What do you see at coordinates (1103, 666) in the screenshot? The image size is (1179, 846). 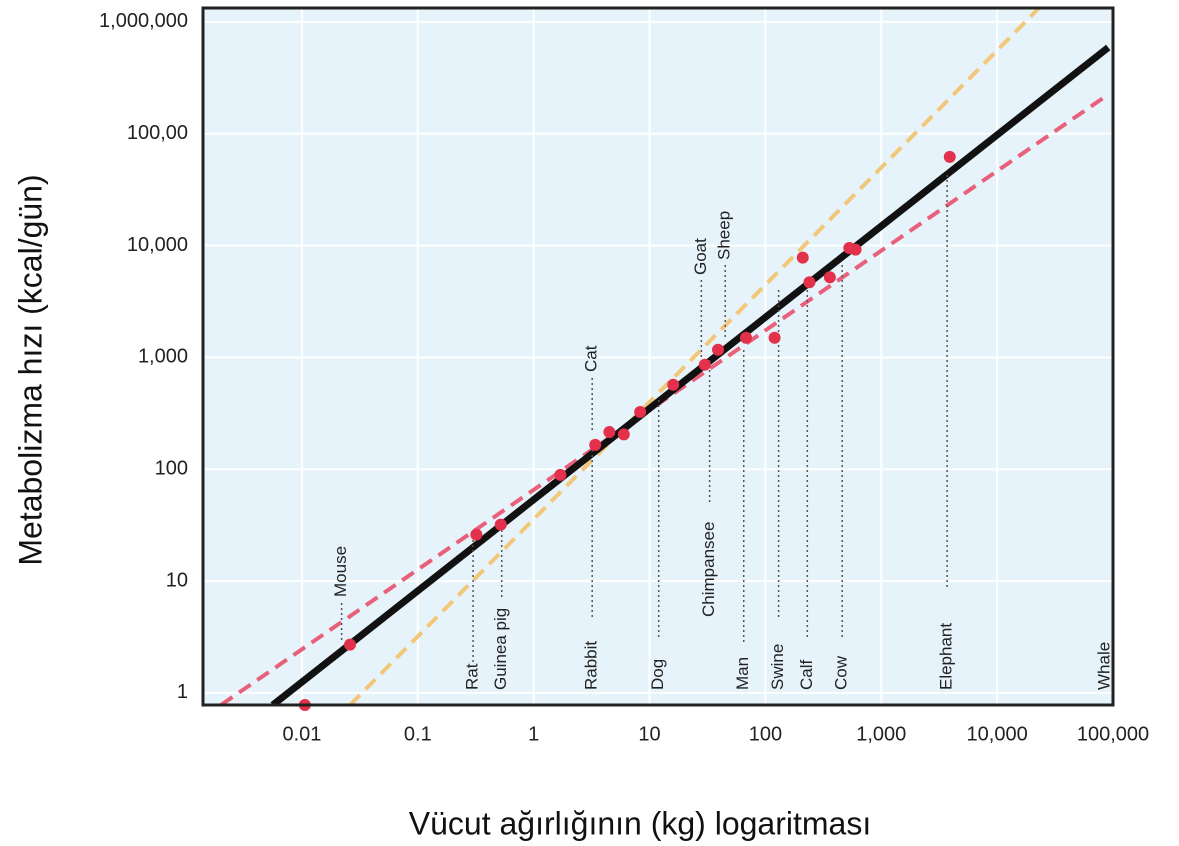 I see `annotation-label: Whale` at bounding box center [1103, 666].